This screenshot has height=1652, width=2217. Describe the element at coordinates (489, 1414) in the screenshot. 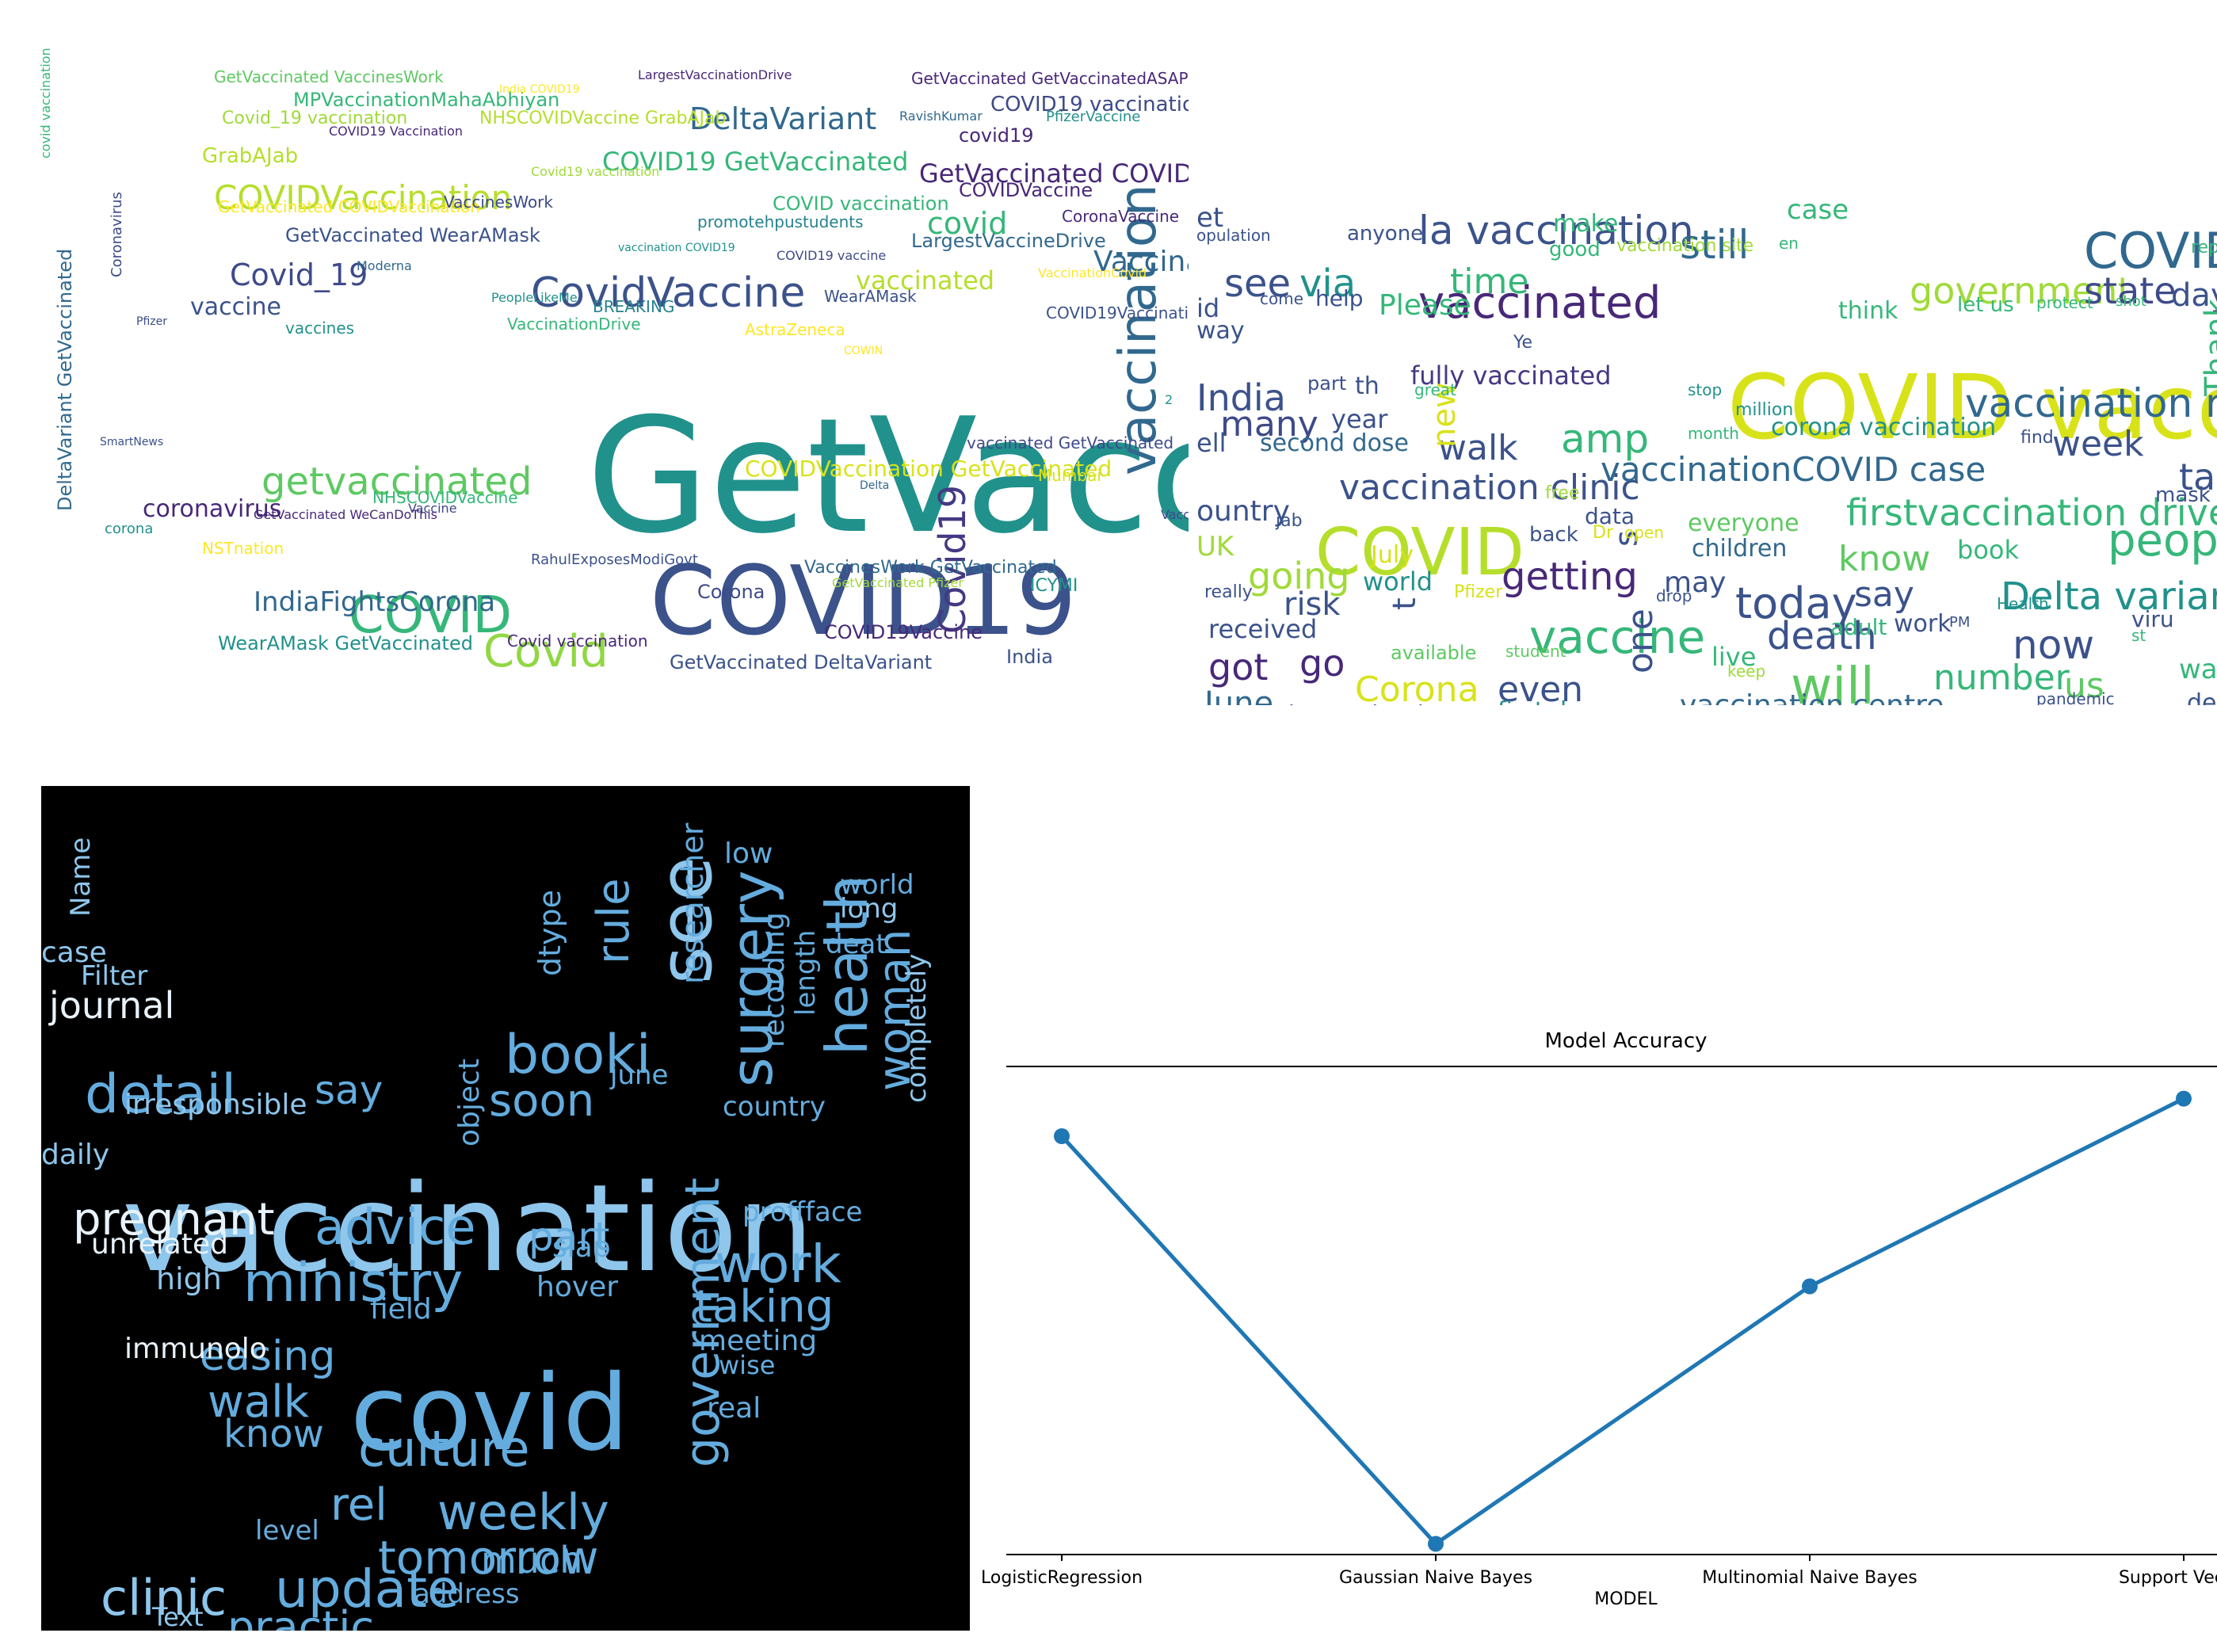

I see `word-1: covid` at that location.